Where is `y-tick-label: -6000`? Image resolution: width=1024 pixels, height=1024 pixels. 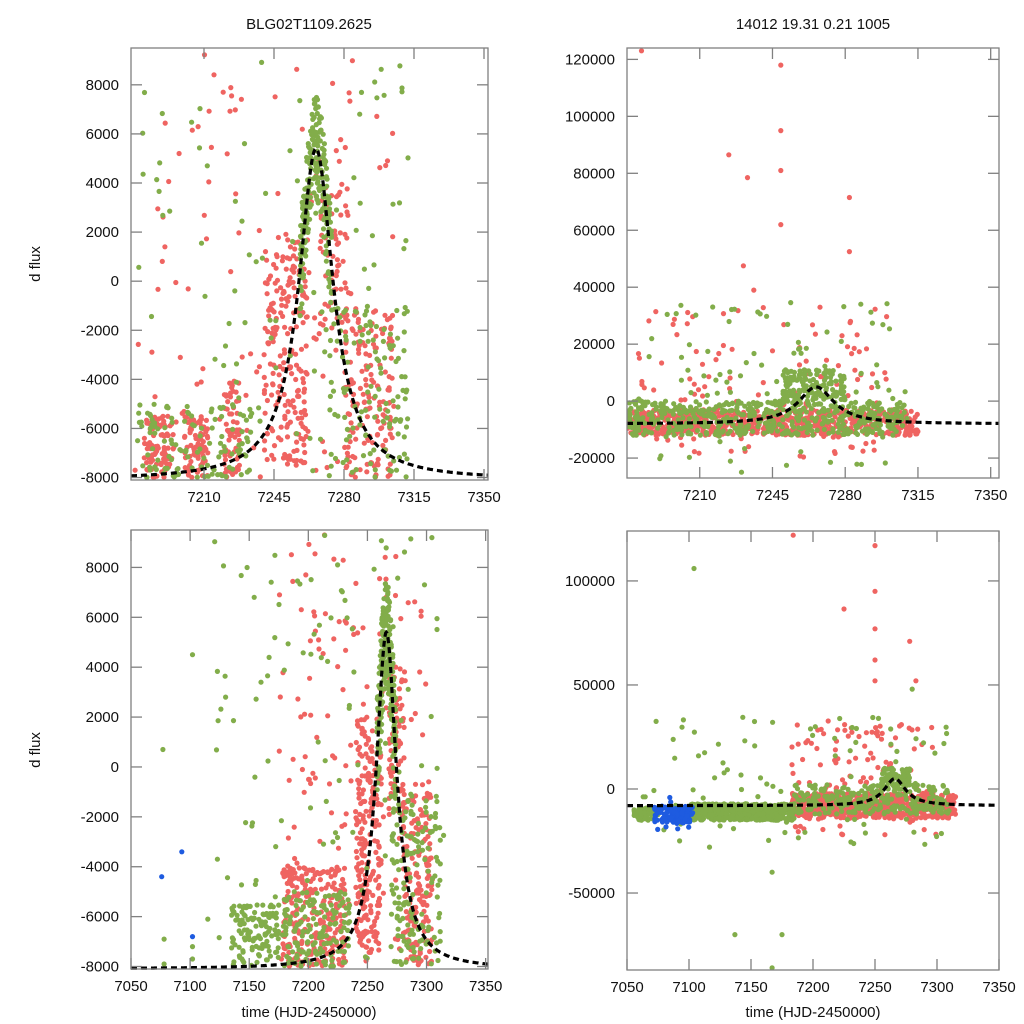
y-tick-label: -6000 is located at coordinates (100, 917).